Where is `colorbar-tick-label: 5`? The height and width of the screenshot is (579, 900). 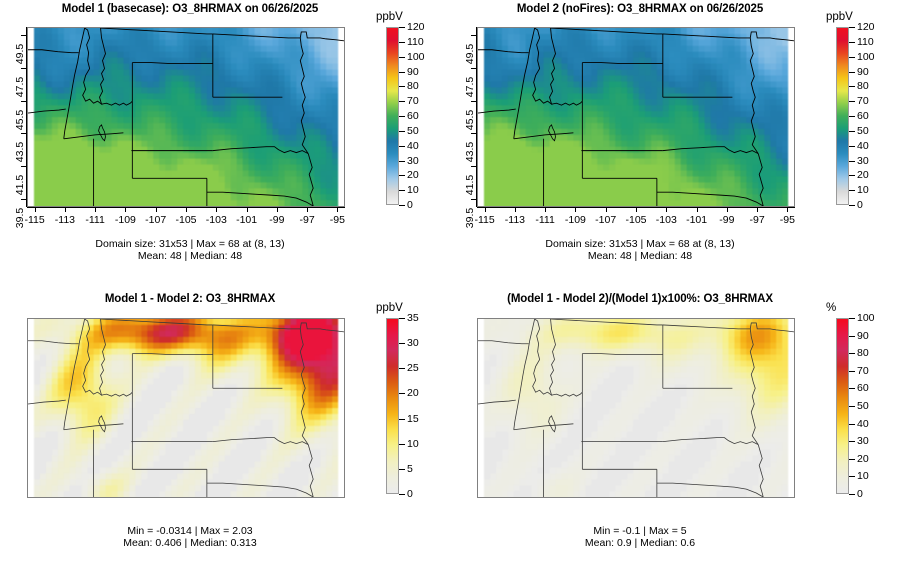 colorbar-tick-label: 5 is located at coordinates (410, 468).